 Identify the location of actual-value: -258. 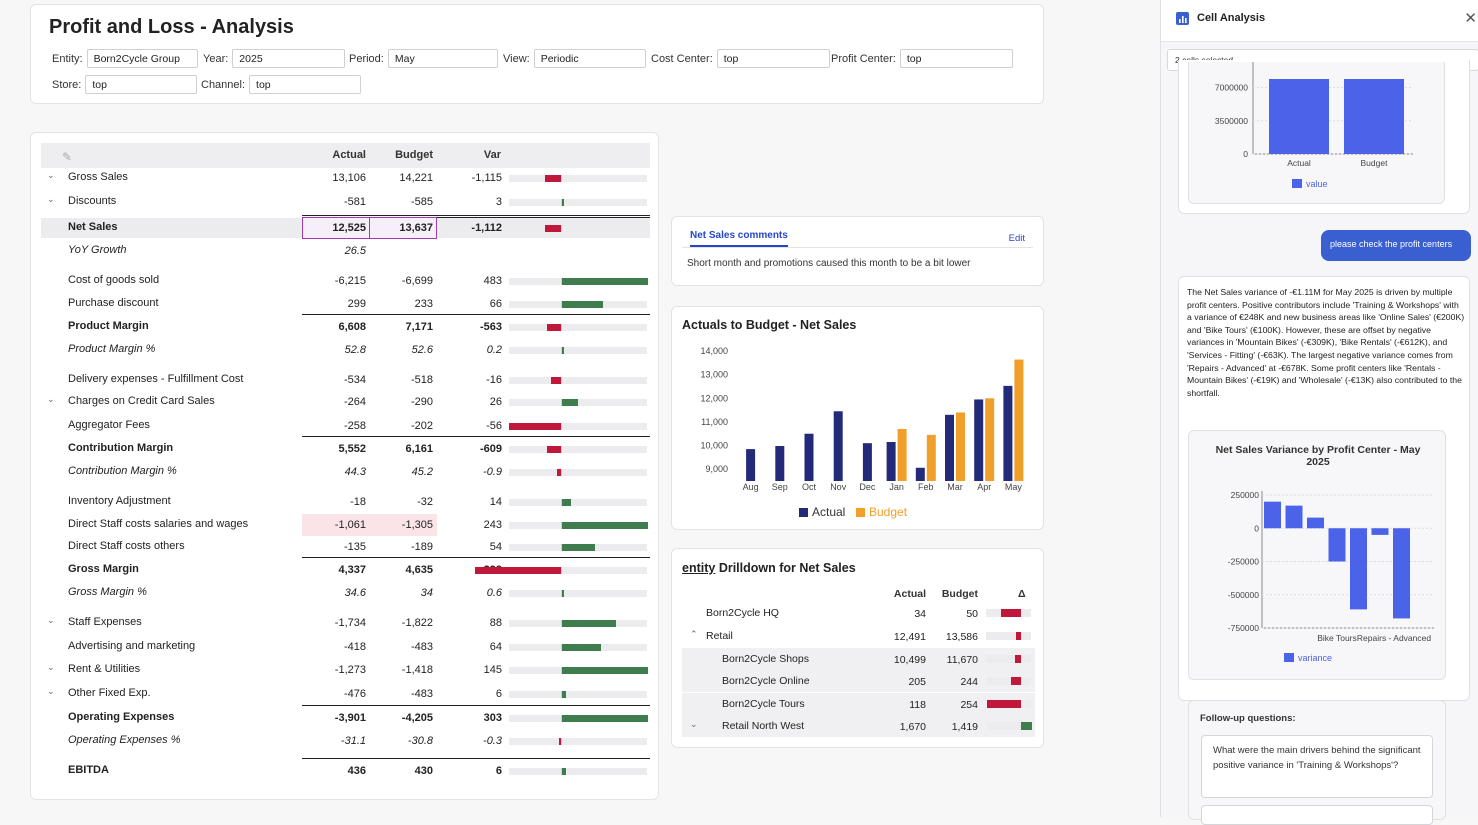
(354, 426).